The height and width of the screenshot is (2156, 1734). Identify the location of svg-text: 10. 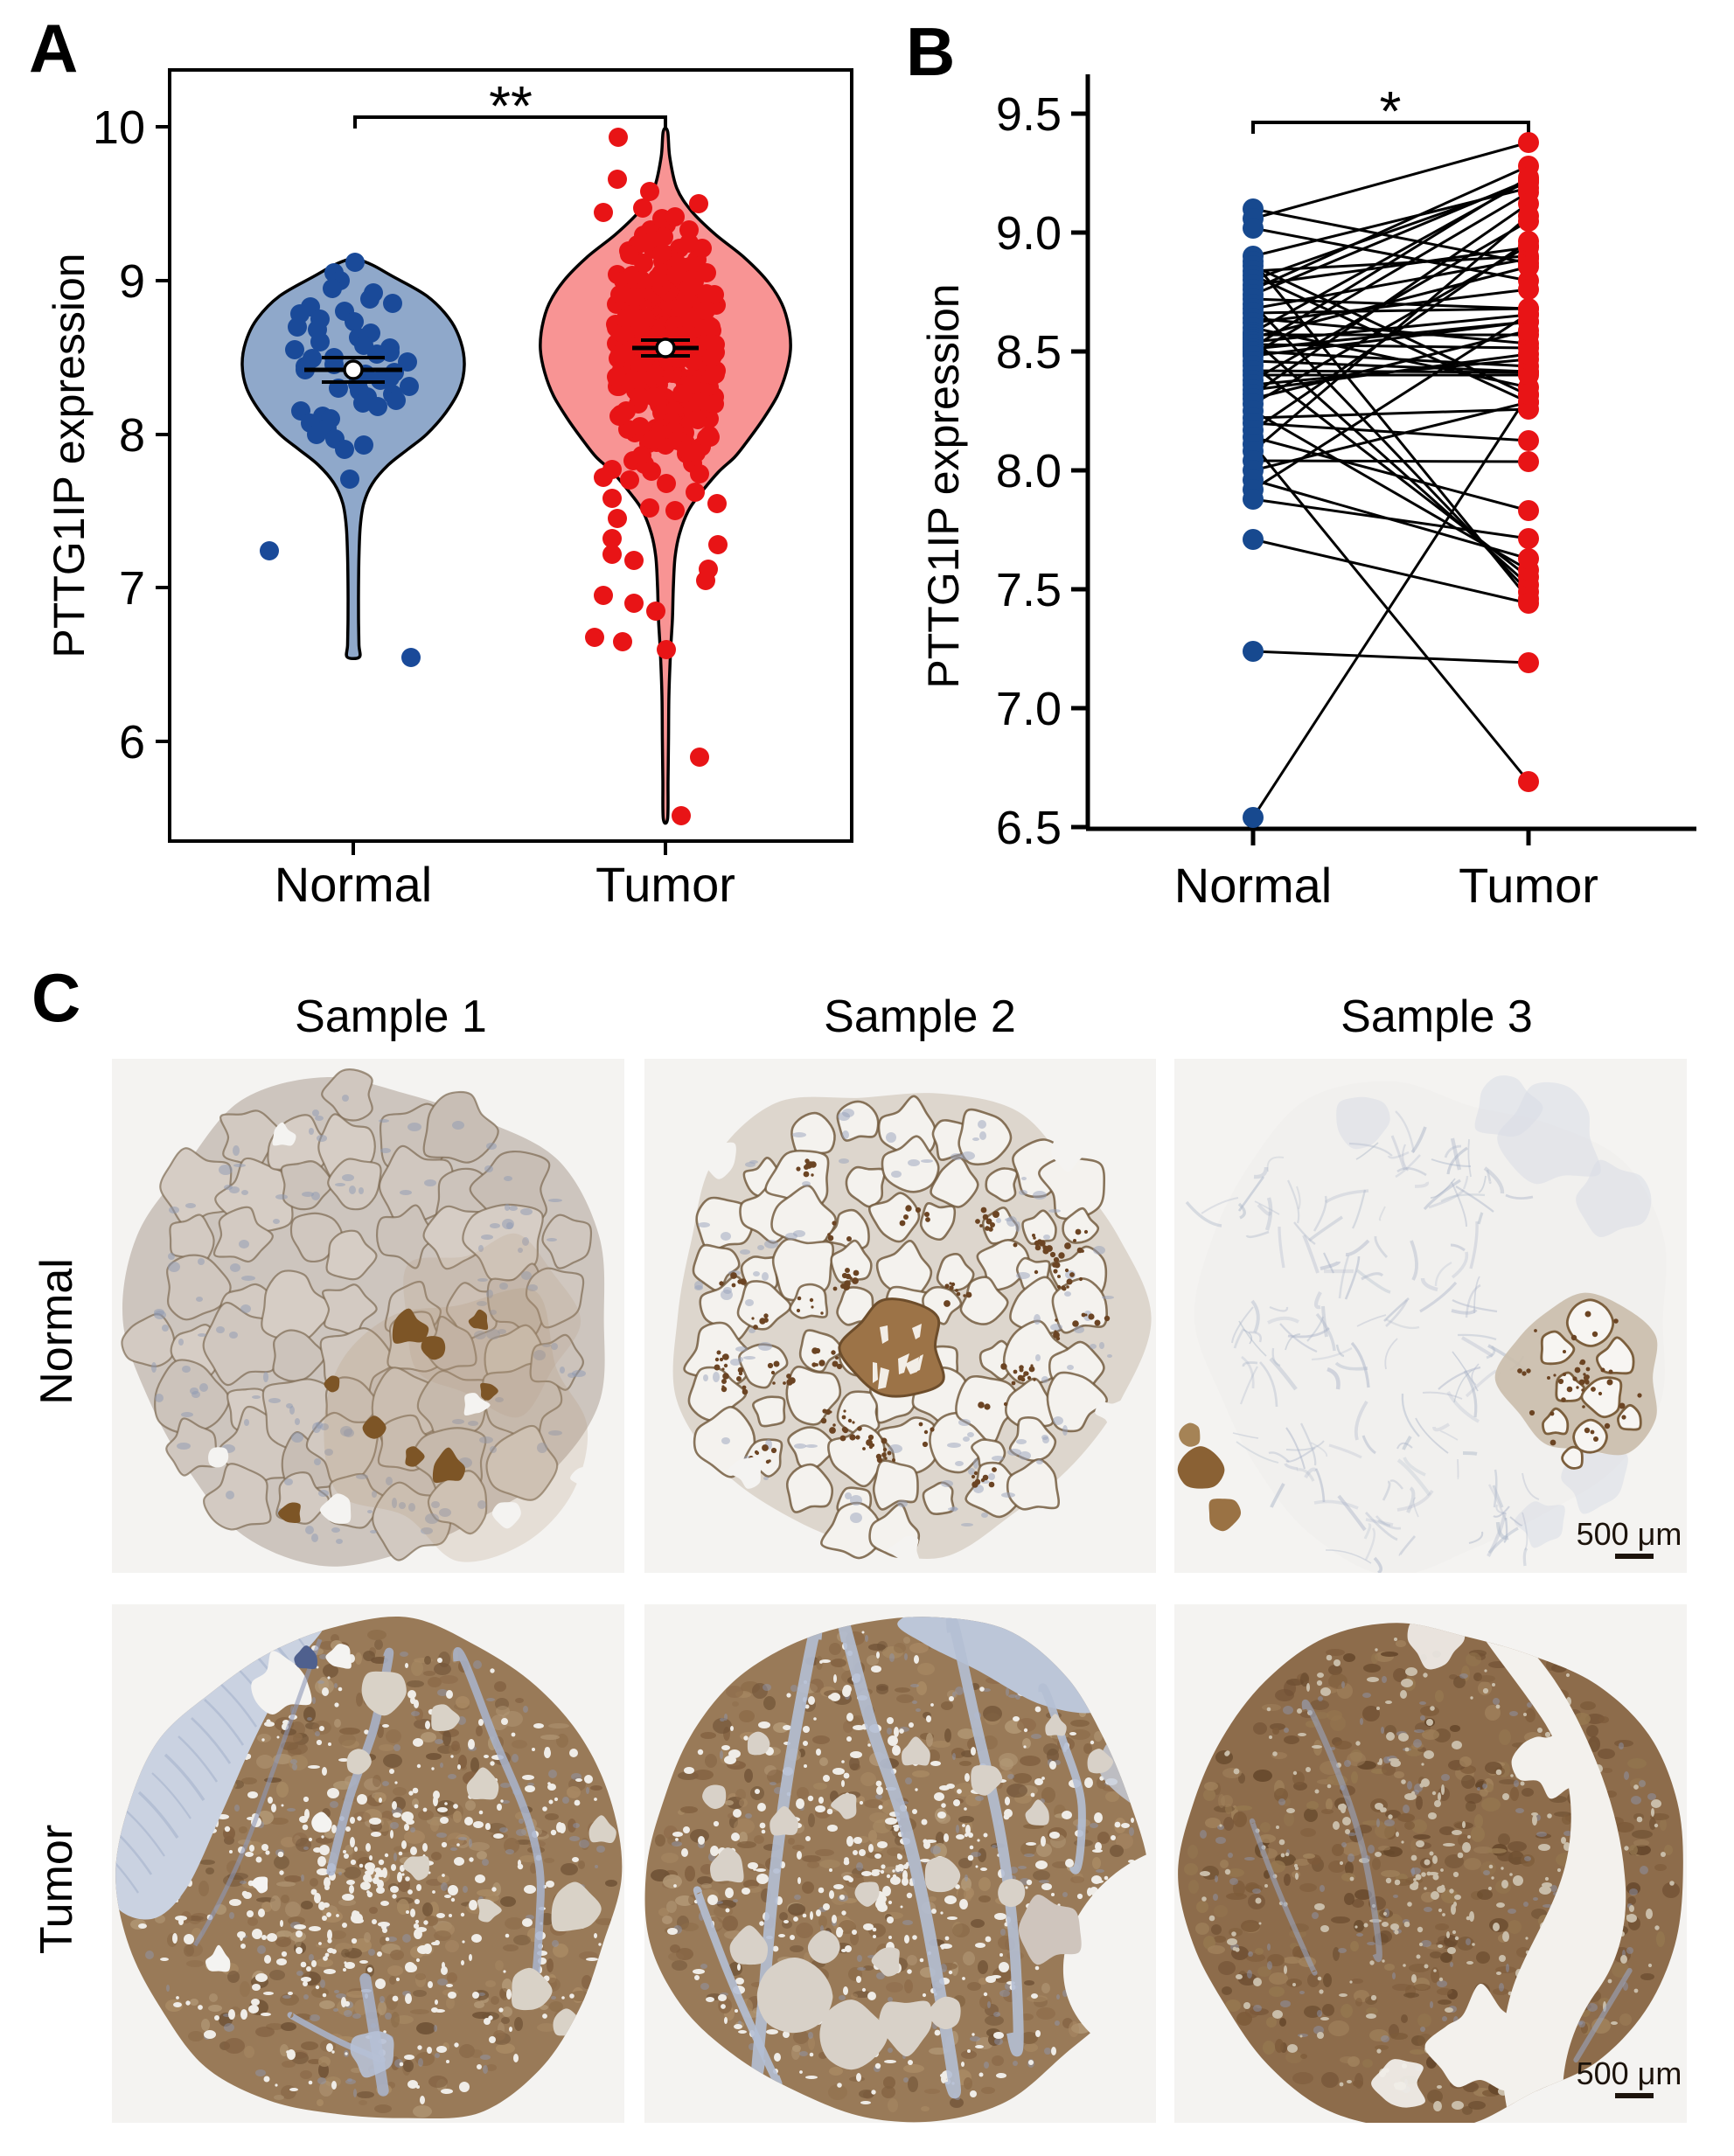
(119, 128).